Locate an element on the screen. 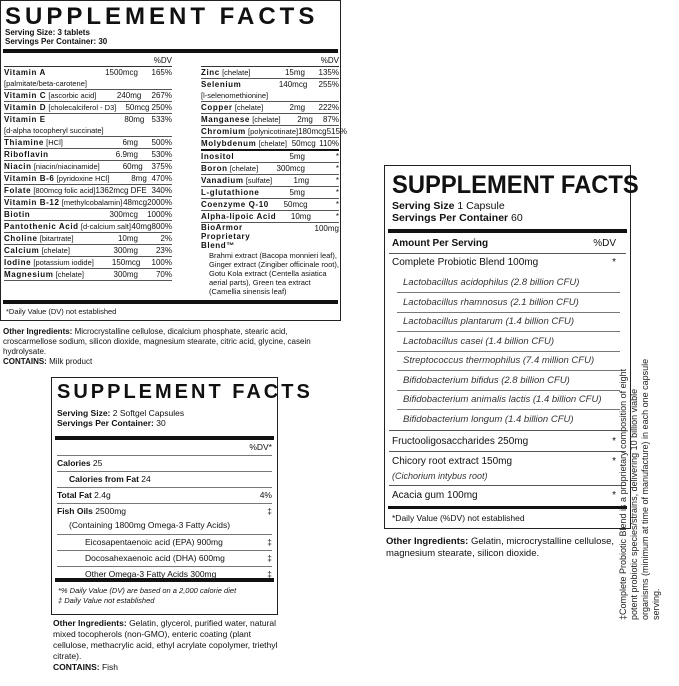 This screenshot has height=686, width=679. nutrient-name-cell: Coenzyme Q-10 is located at coordinates (235, 204).